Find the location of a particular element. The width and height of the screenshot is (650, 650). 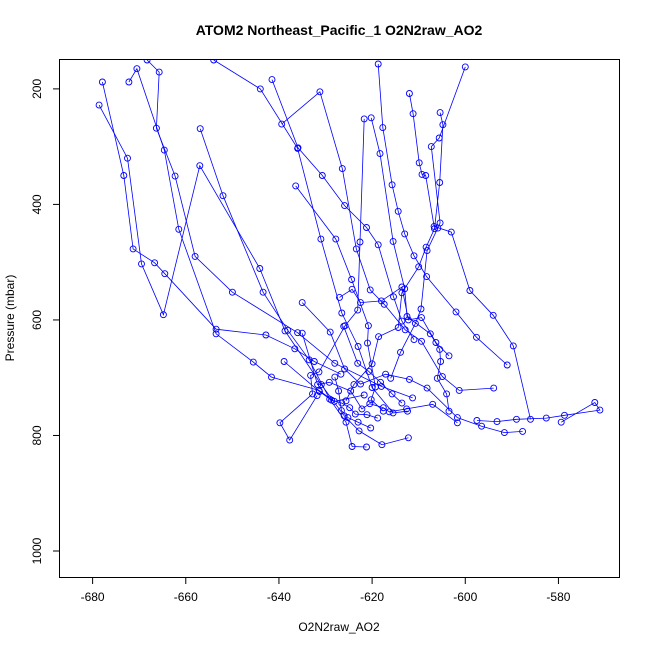

y-tick-label: 1000 is located at coordinates (37, 550).